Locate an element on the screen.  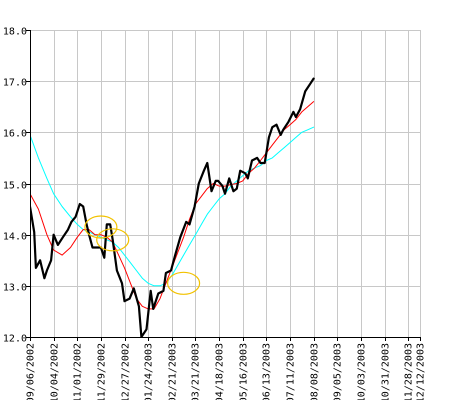
x-tick-label: 11/01/2002 is located at coordinates (78, 371).